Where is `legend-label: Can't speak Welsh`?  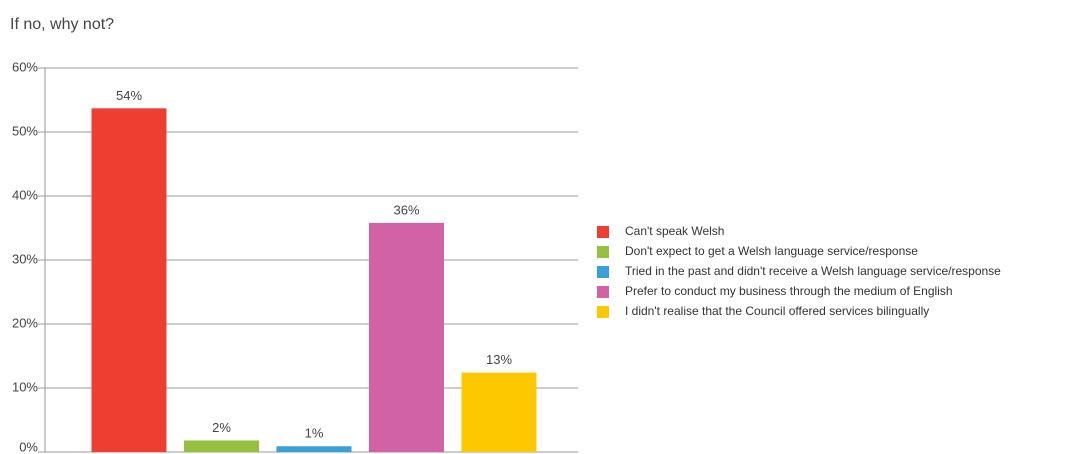 legend-label: Can't speak Welsh is located at coordinates (674, 231).